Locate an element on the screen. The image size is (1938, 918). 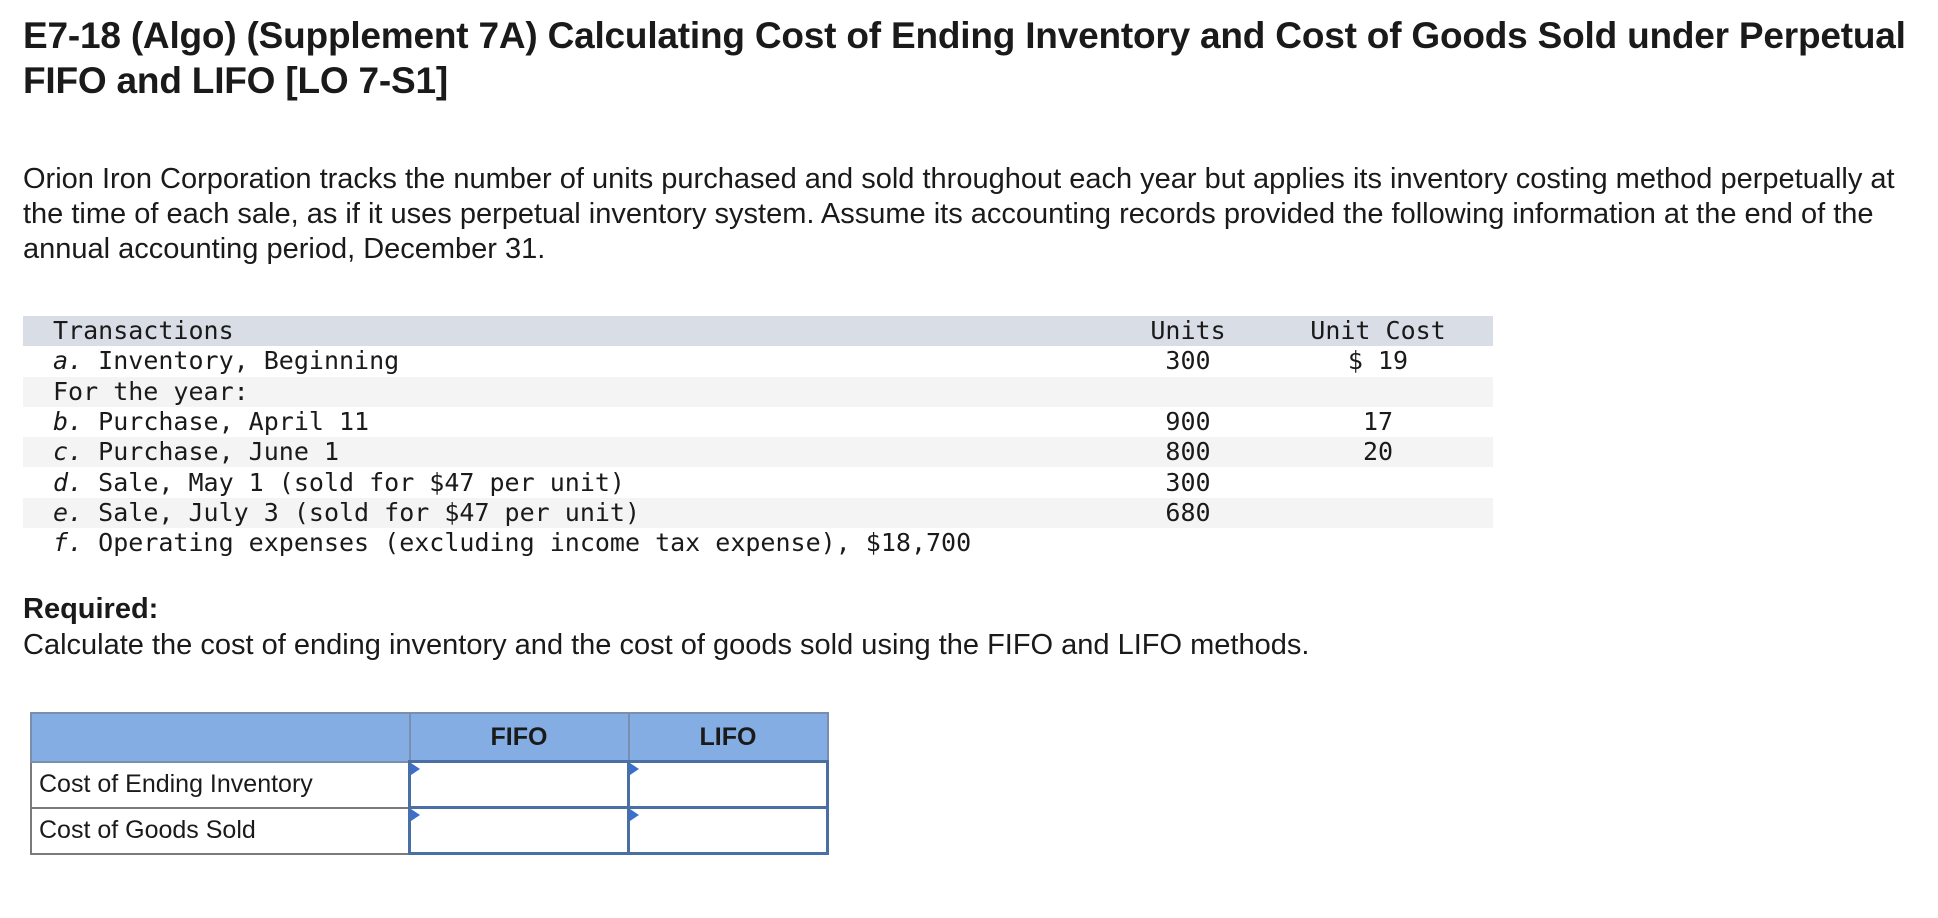
answer-row-label: Cost of Goods Sold is located at coordinates (220, 830).